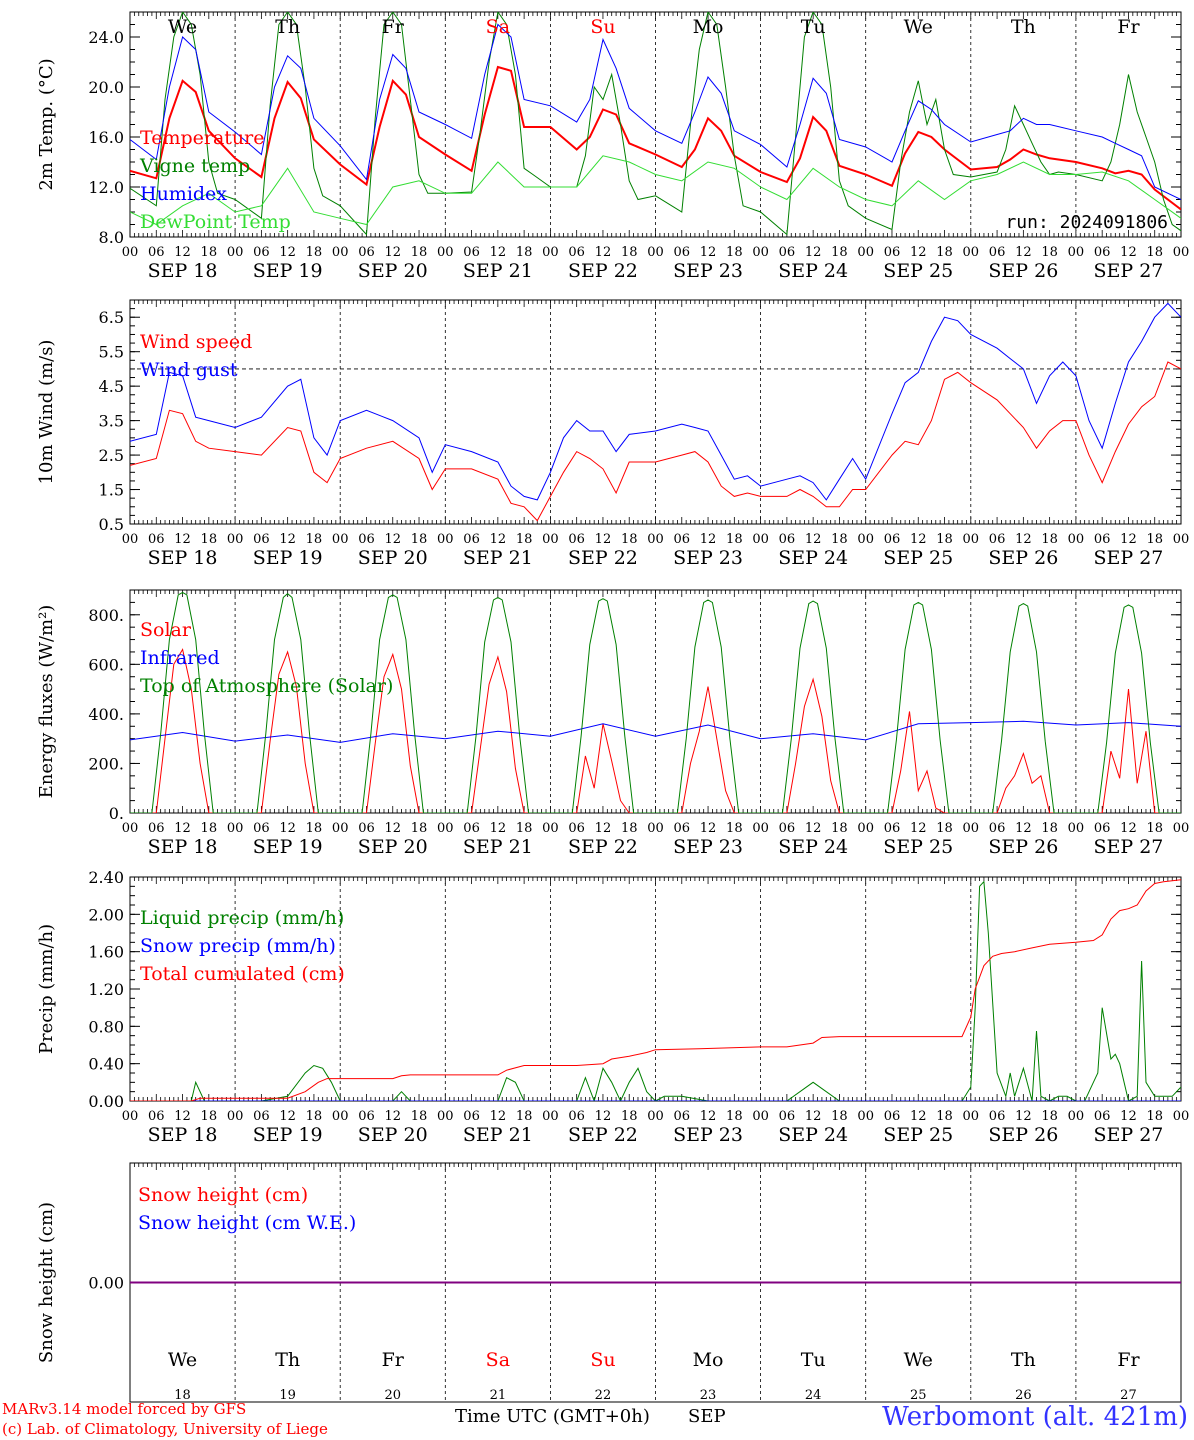 This screenshot has width=1194, height=1440. What do you see at coordinates (1023, 1135) in the screenshot?
I see `date-label: SEP 26` at bounding box center [1023, 1135].